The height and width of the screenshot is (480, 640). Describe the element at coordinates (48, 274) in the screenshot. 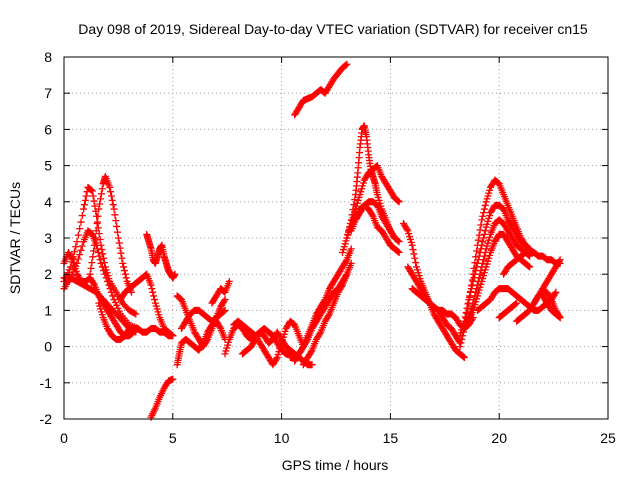

I see `y-tick-label: 2` at that location.